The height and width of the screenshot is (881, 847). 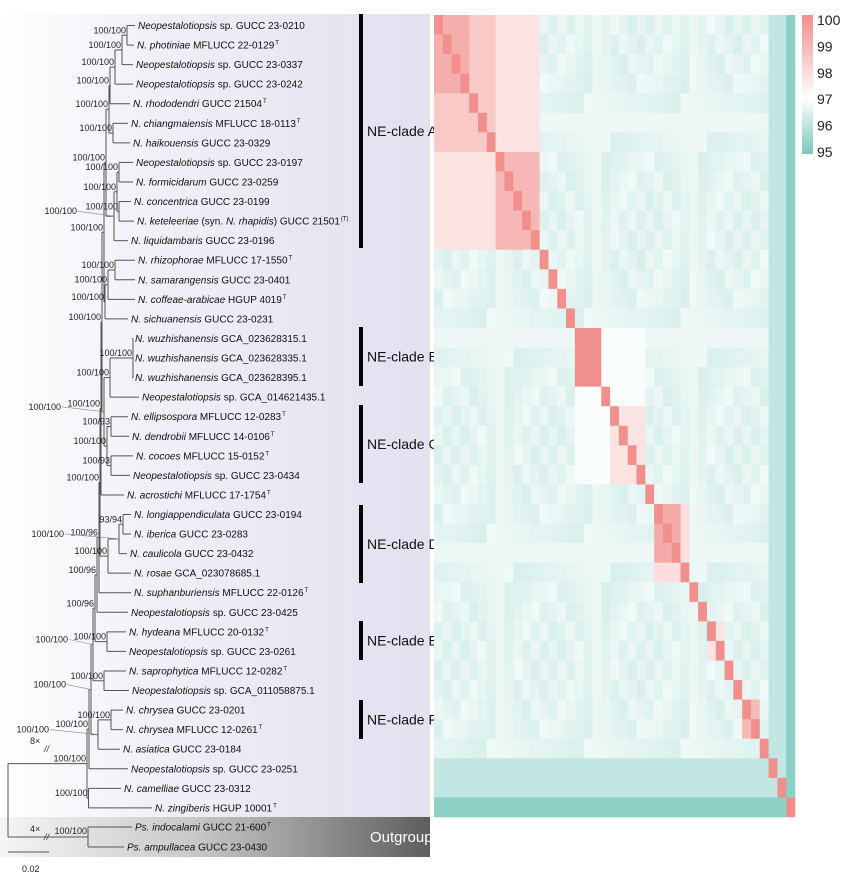 What do you see at coordinates (207, 182) in the screenshot?
I see `taxon-label: N. formicidarum GUCC 23-0259` at bounding box center [207, 182].